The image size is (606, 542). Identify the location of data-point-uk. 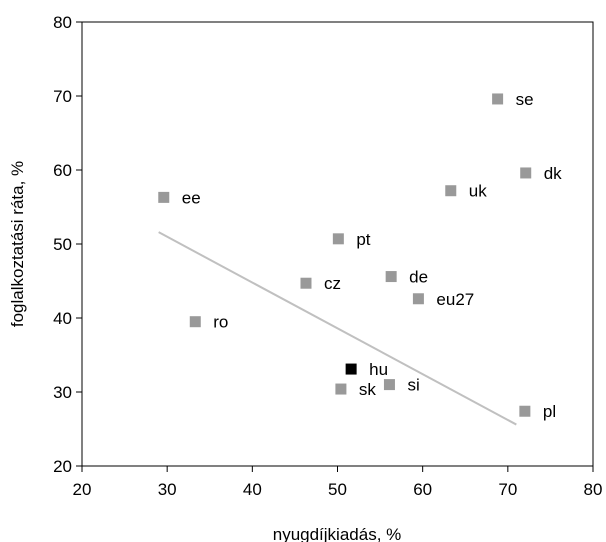
(451, 191).